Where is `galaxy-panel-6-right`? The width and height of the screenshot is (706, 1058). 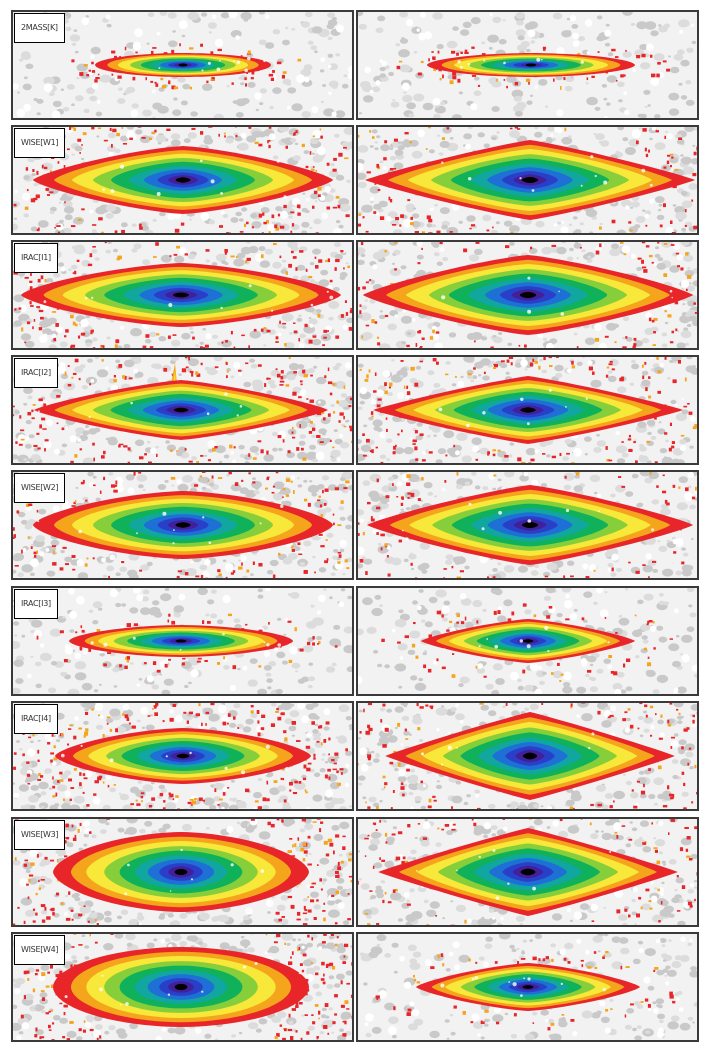
galaxy-panel-6-right is located at coordinates (527, 641).